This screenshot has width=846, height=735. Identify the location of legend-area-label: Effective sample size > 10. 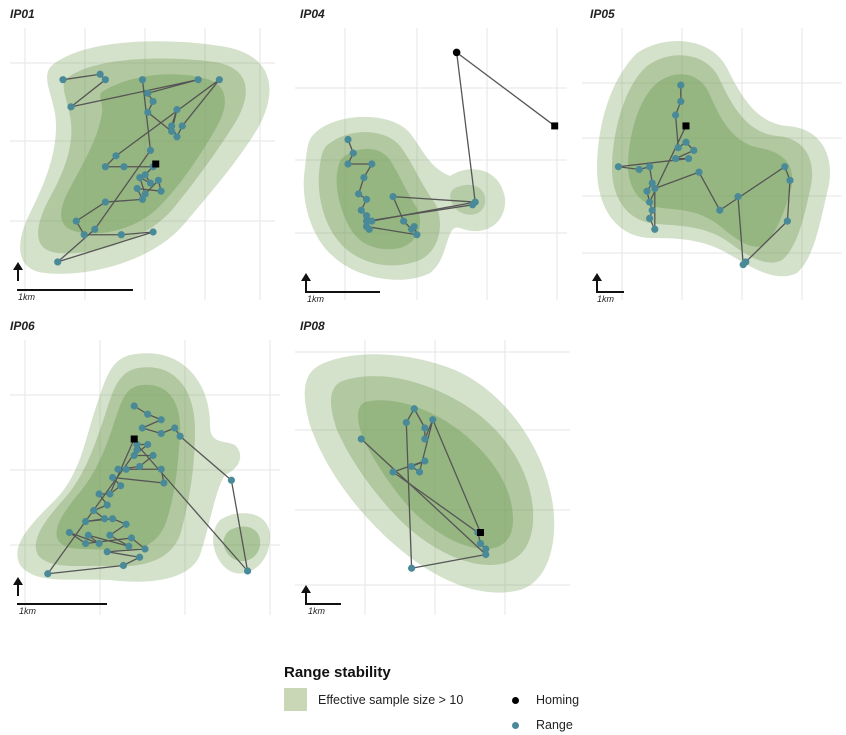
(391, 700).